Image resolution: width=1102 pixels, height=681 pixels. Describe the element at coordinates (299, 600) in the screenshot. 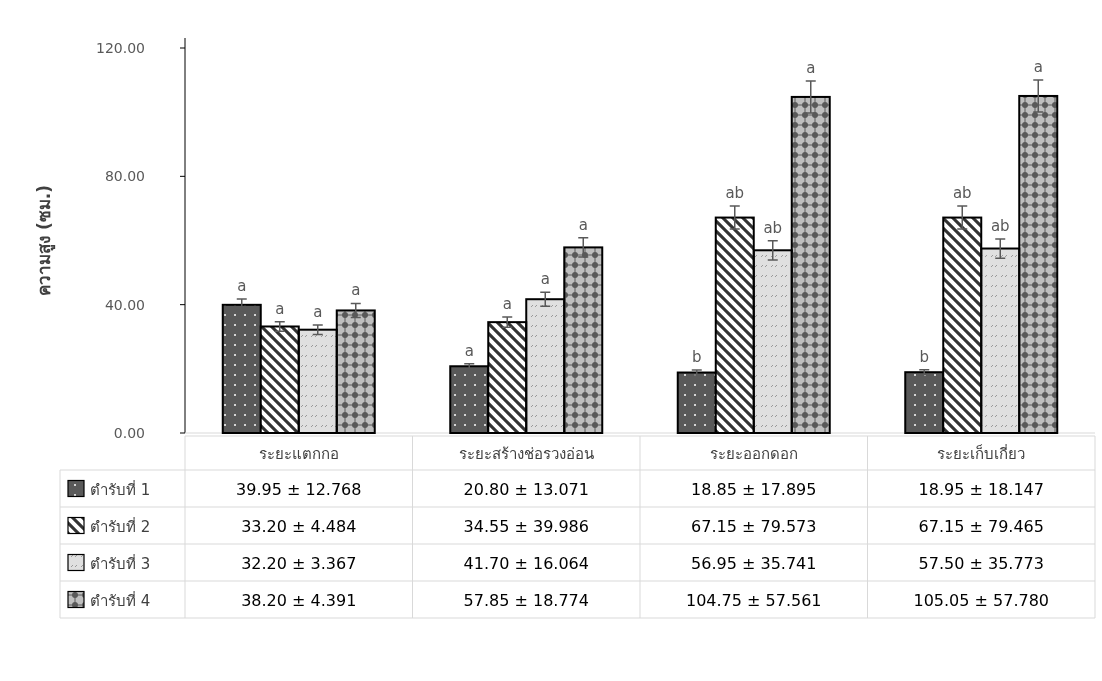

I see `data-label: 38.20 ± 4.391` at that location.